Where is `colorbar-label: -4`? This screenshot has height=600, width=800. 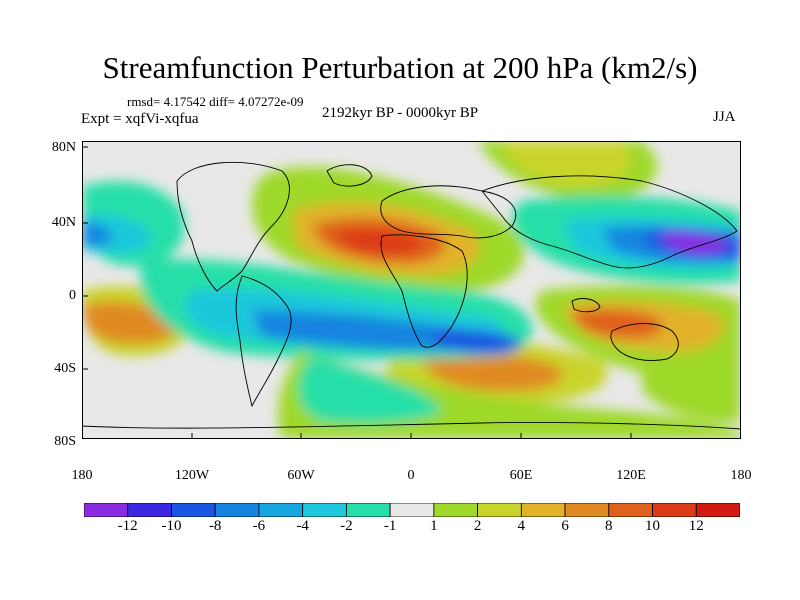
colorbar-label: -4 is located at coordinates (302, 526).